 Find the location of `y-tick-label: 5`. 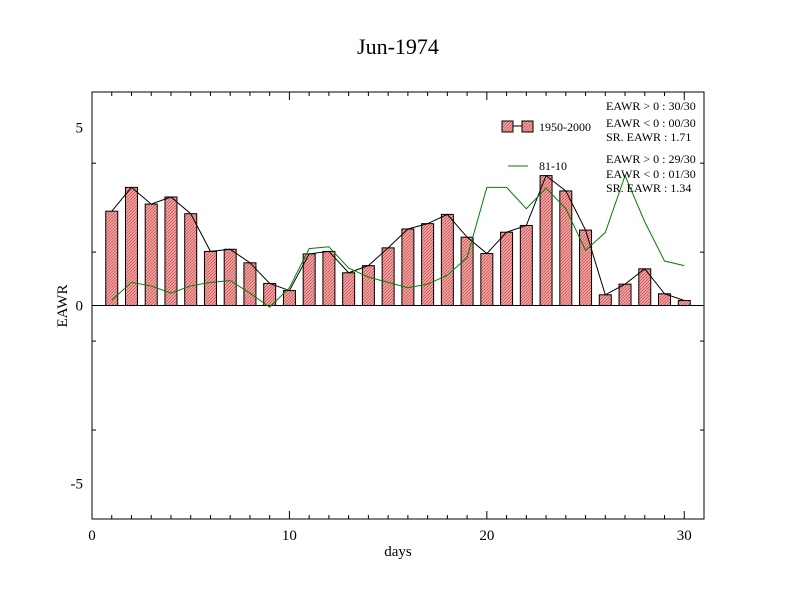

y-tick-label: 5 is located at coordinates (80, 129).